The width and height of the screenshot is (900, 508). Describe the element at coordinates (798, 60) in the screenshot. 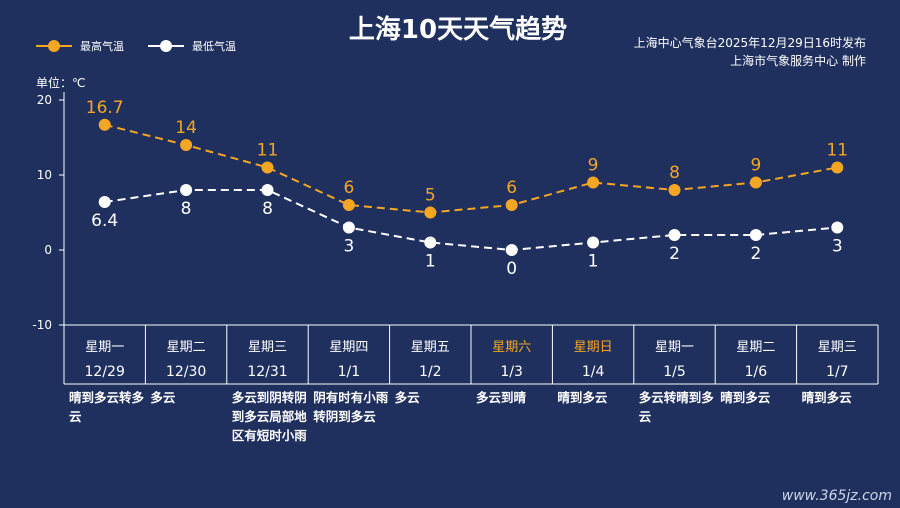

I see `source-line-2: 上海市气象服务中心 制作` at that location.